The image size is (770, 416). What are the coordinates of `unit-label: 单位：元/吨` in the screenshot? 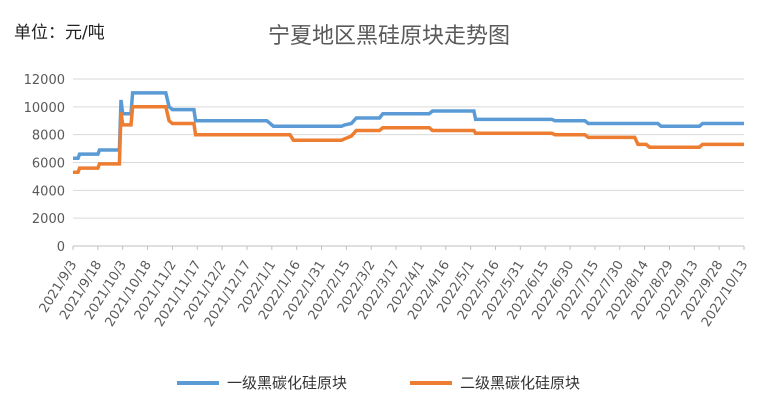 It's located at (59, 33).